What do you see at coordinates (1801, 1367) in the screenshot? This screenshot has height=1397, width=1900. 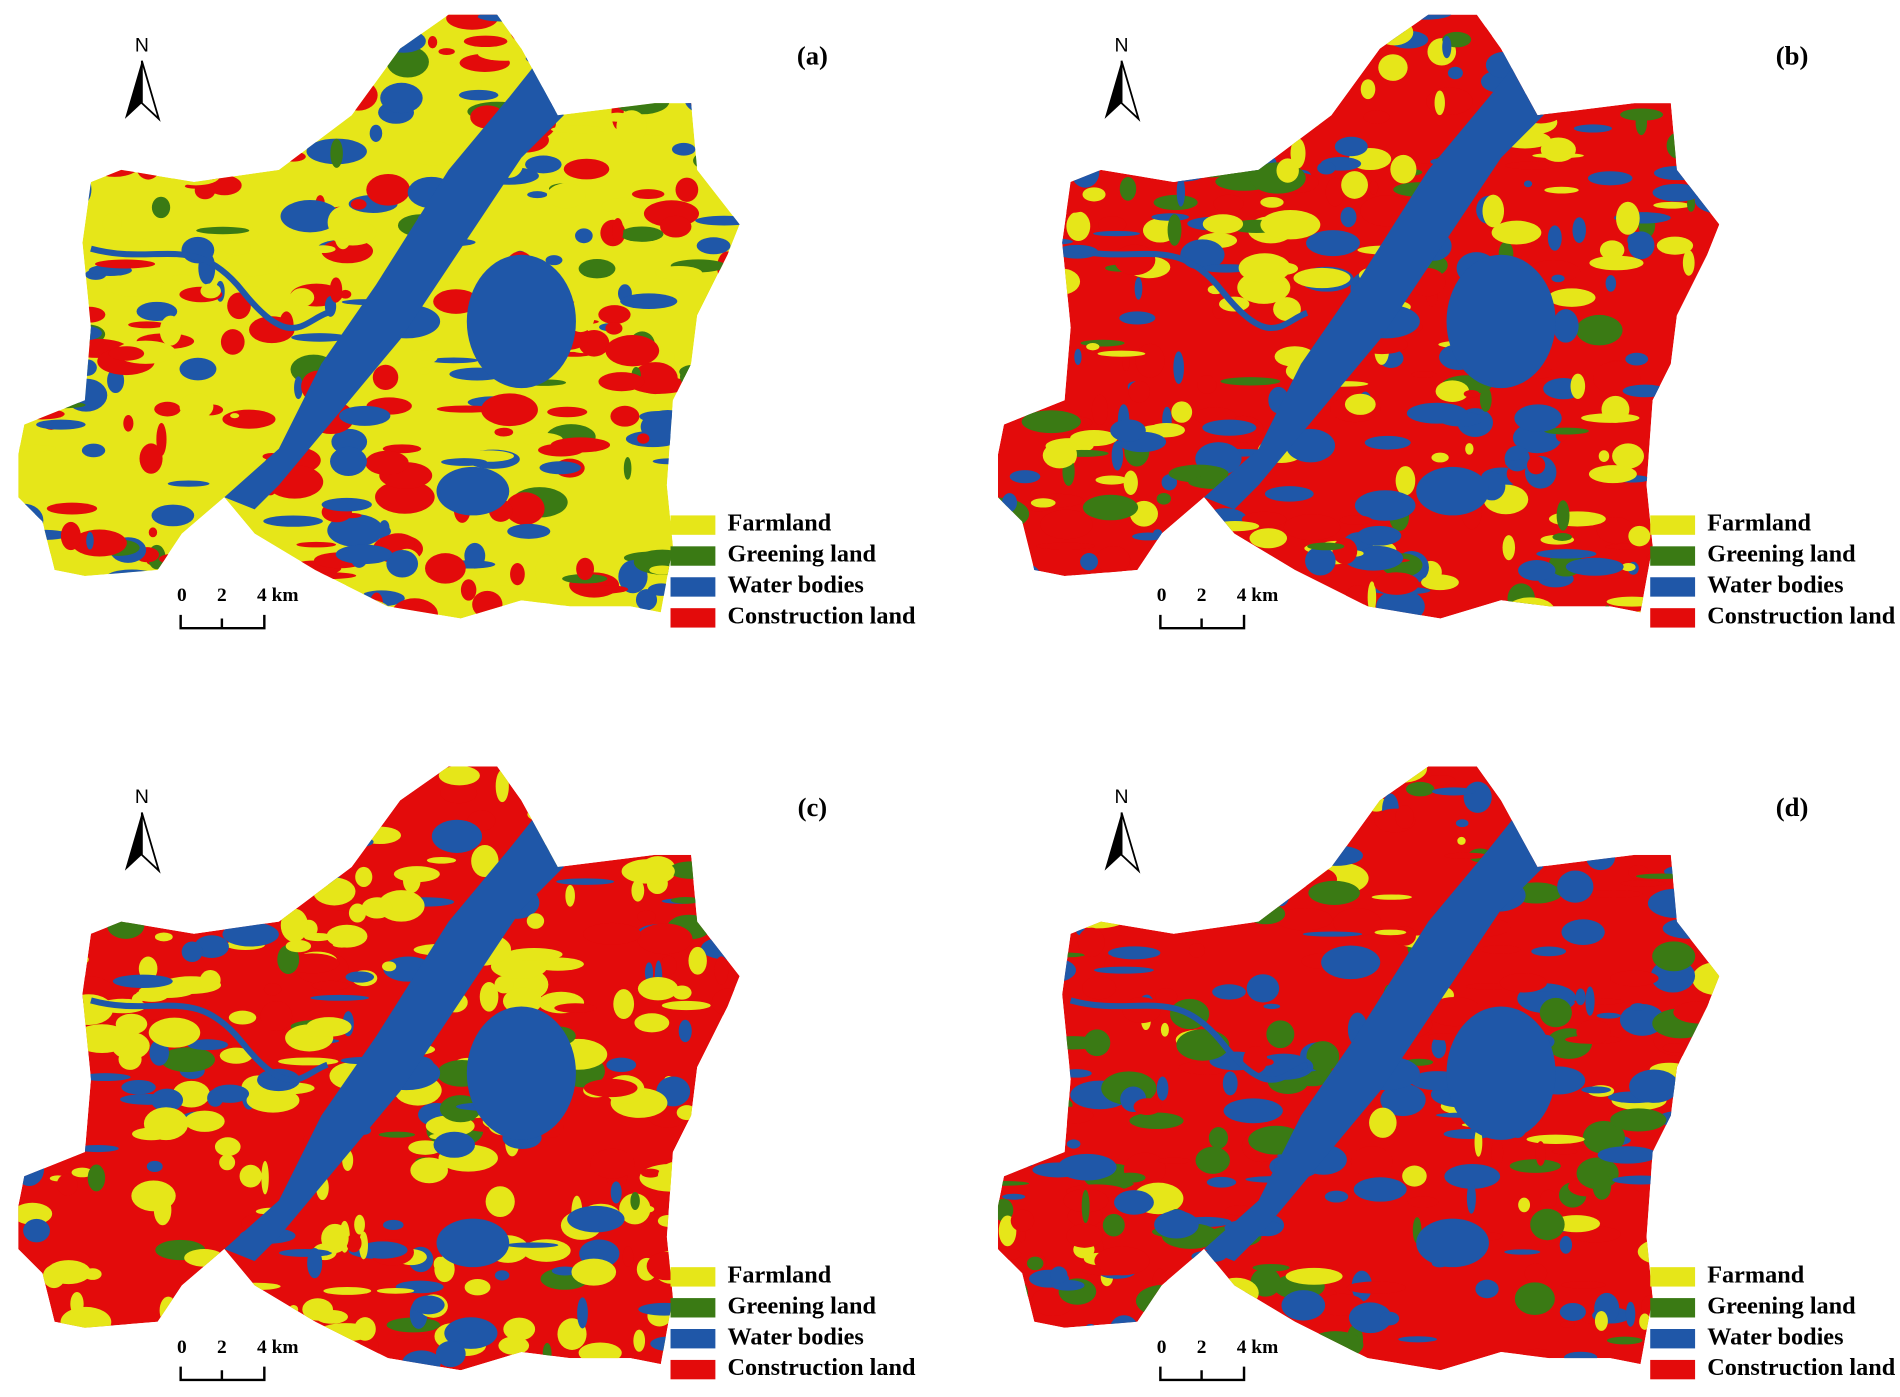 I see `legend-label: Construction land` at bounding box center [1801, 1367].